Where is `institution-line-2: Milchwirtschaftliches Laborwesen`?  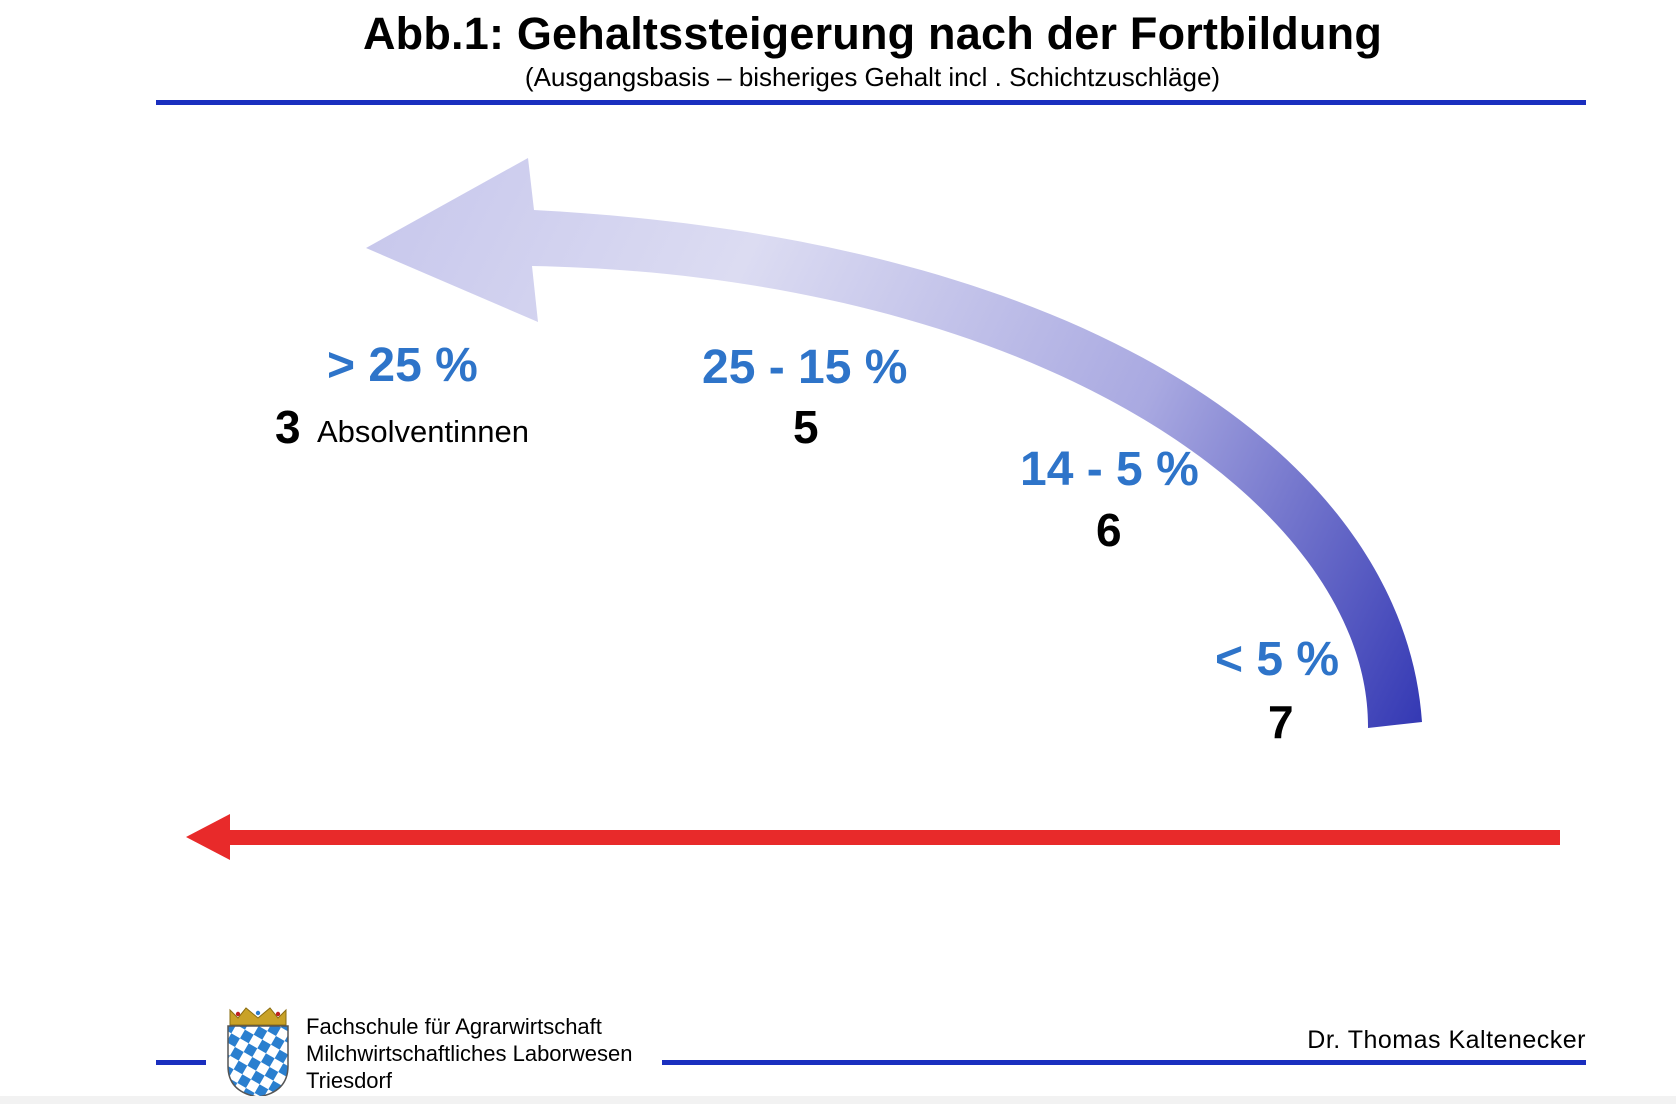 institution-line-2: Milchwirtschaftliches Laborwesen is located at coordinates (469, 1053).